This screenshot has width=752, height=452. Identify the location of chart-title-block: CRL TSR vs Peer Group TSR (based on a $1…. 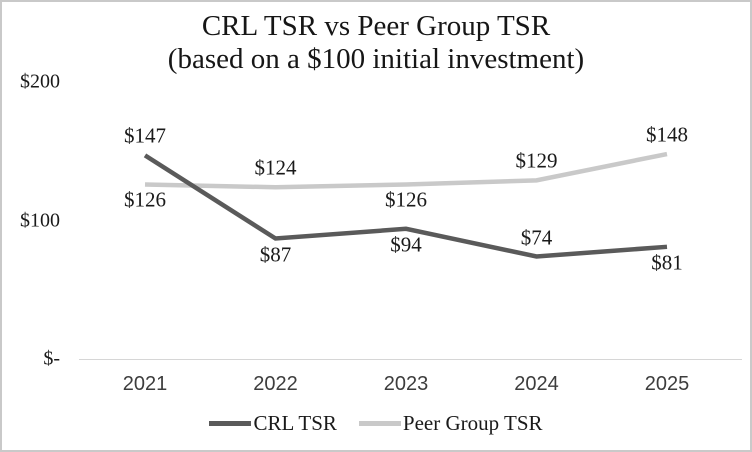
(376, 43).